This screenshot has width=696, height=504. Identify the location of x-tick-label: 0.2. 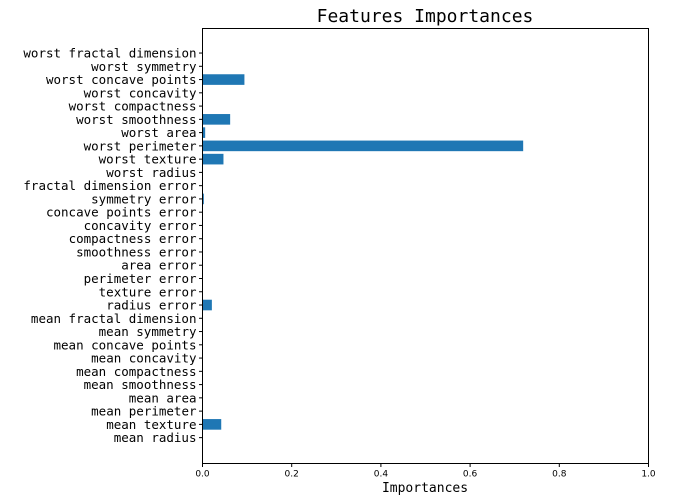
(292, 475).